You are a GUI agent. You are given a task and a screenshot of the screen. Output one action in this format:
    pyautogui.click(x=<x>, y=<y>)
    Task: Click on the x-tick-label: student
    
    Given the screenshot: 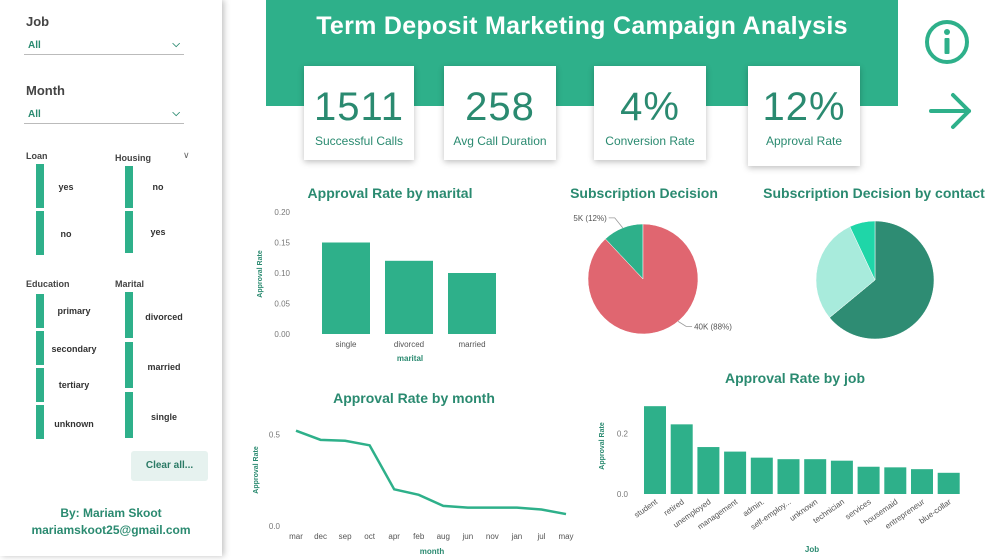 What is the action you would take?
    pyautogui.click(x=645, y=508)
    